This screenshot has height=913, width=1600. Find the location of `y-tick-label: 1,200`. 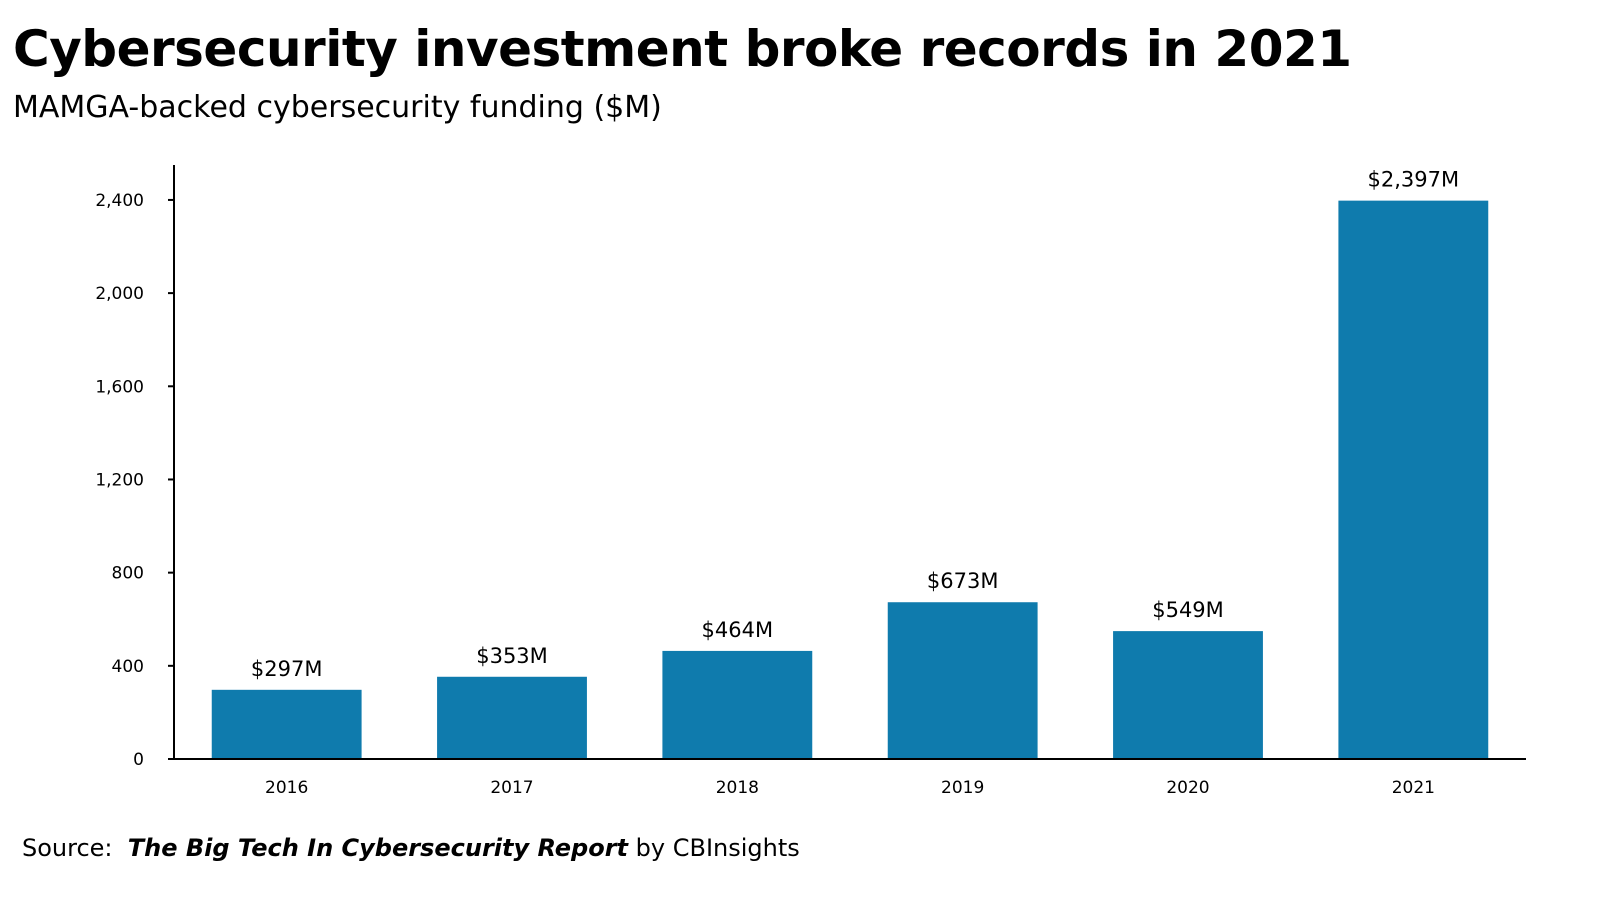

y-tick-label: 1,200 is located at coordinates (119, 480).